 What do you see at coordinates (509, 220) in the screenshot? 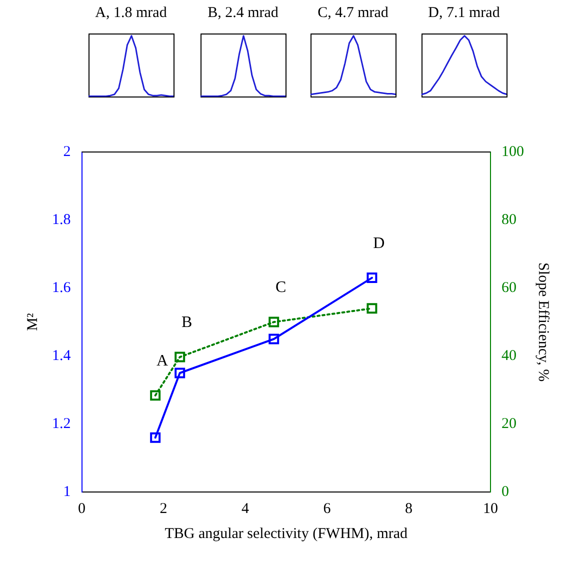
I see `y2-tick-label: 80` at bounding box center [509, 220].